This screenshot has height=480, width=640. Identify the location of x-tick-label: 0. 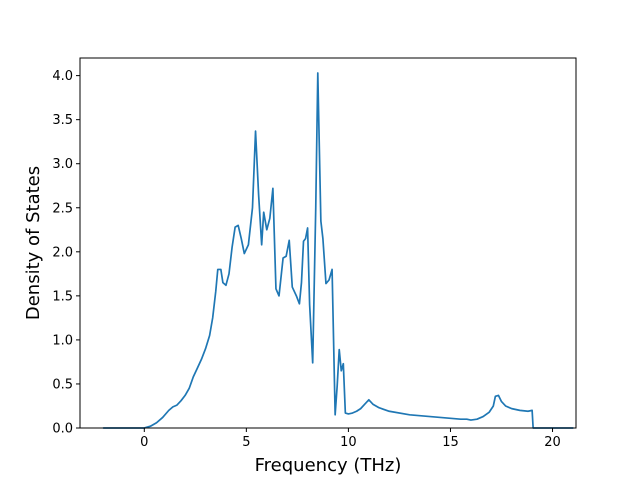
(144, 442).